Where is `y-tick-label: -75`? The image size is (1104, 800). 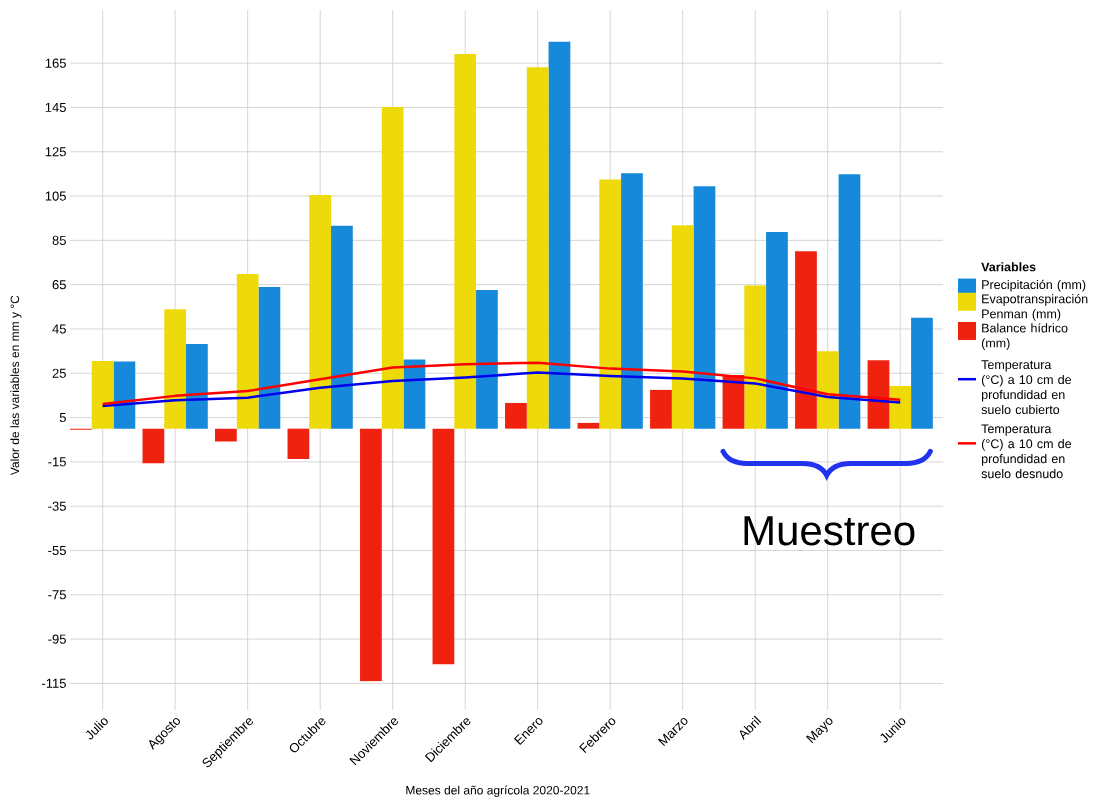 y-tick-label: -75 is located at coordinates (57, 595).